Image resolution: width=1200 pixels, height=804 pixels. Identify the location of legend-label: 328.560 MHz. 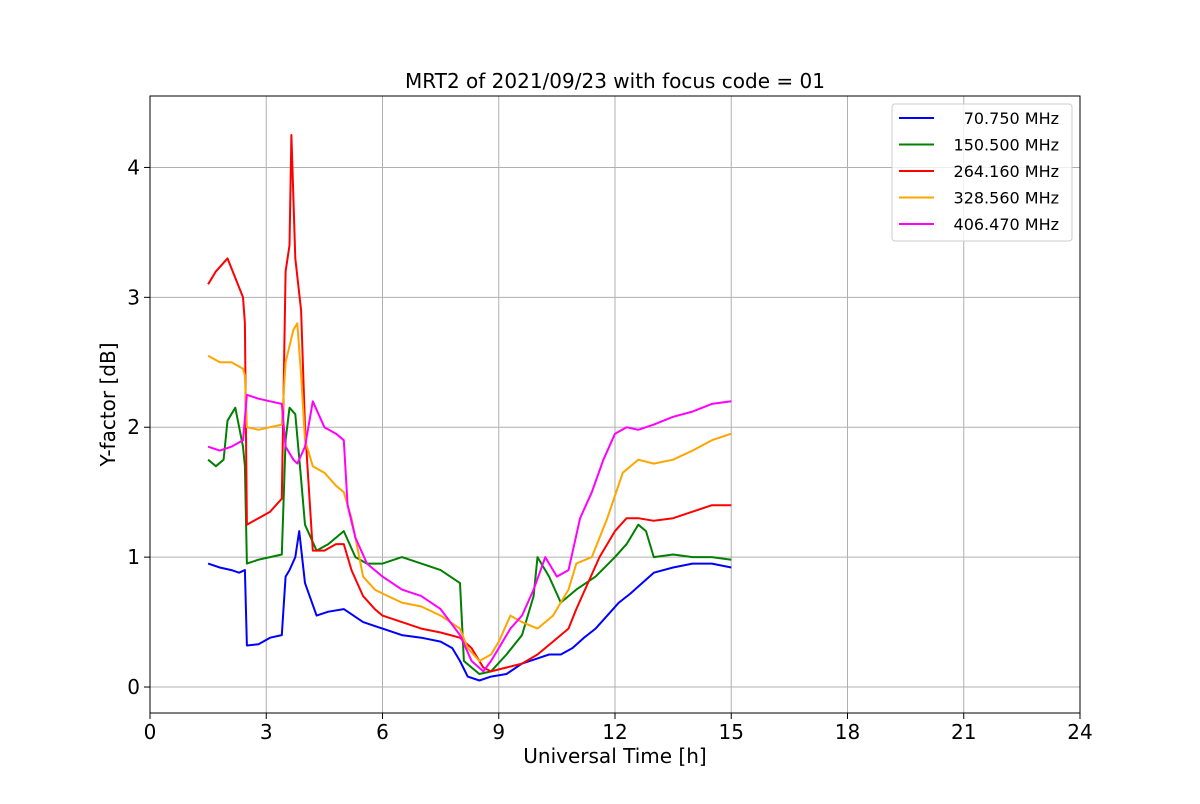
(1006, 198).